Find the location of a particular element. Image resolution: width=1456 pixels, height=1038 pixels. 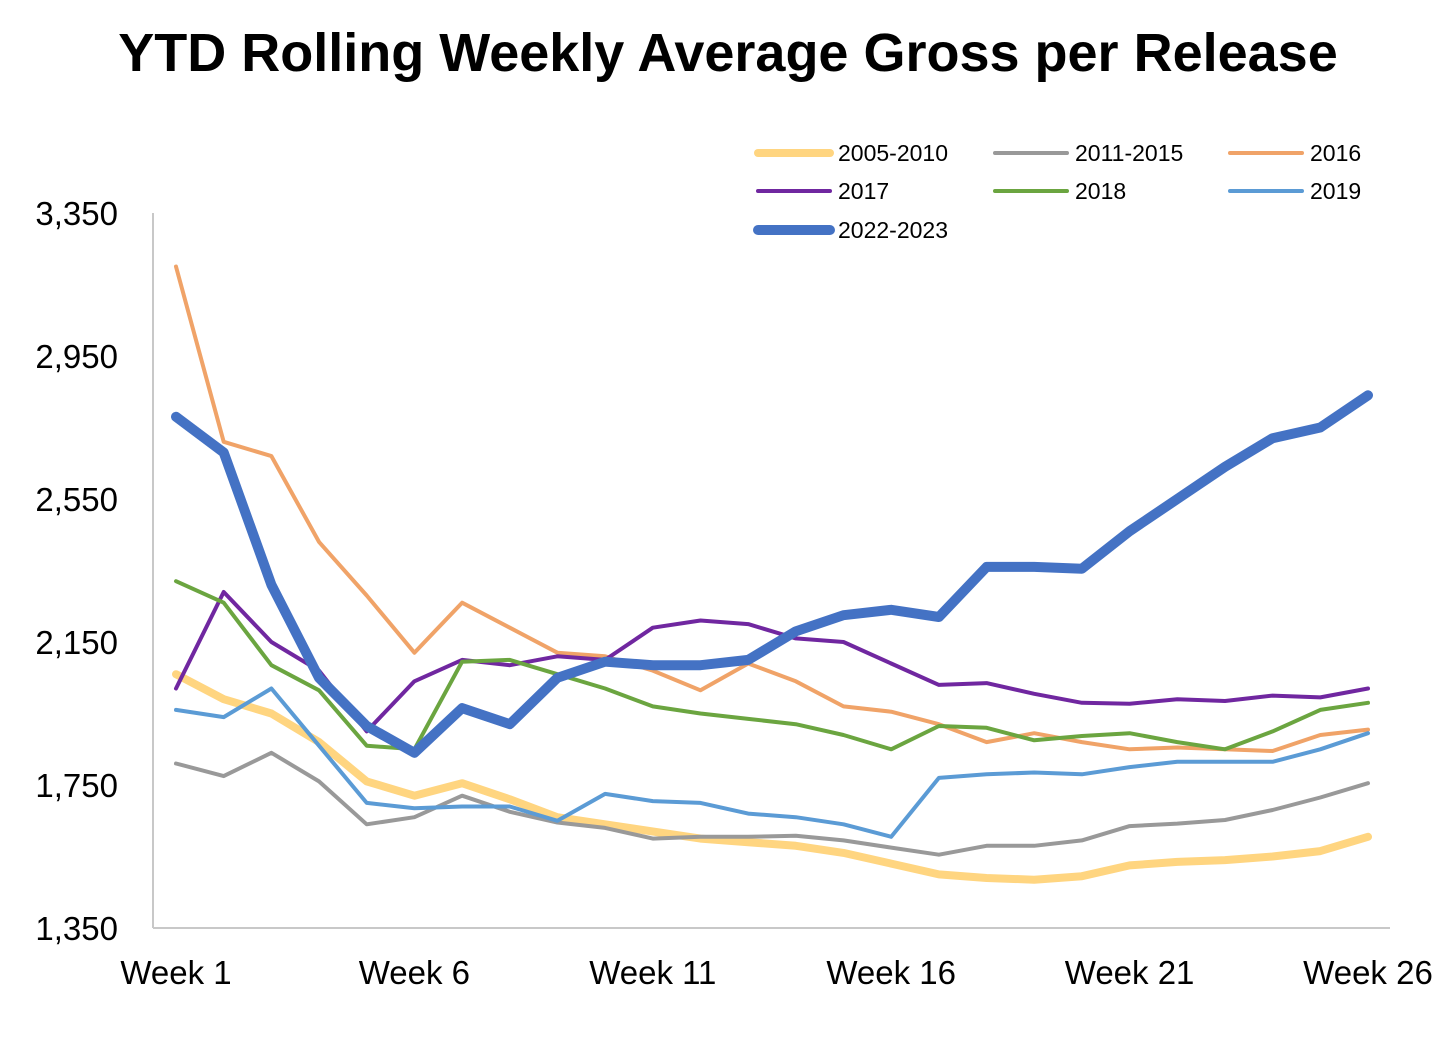

series-line-2018 is located at coordinates (772, 665).